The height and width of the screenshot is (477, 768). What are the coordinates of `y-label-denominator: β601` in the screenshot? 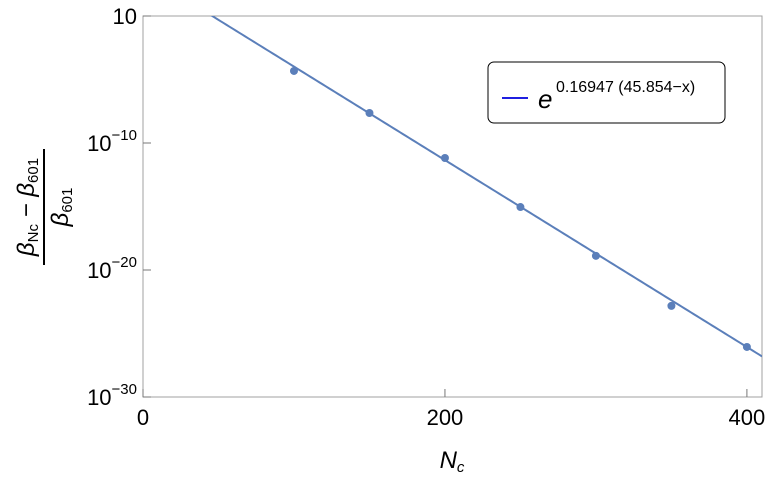 It's located at (61, 208).